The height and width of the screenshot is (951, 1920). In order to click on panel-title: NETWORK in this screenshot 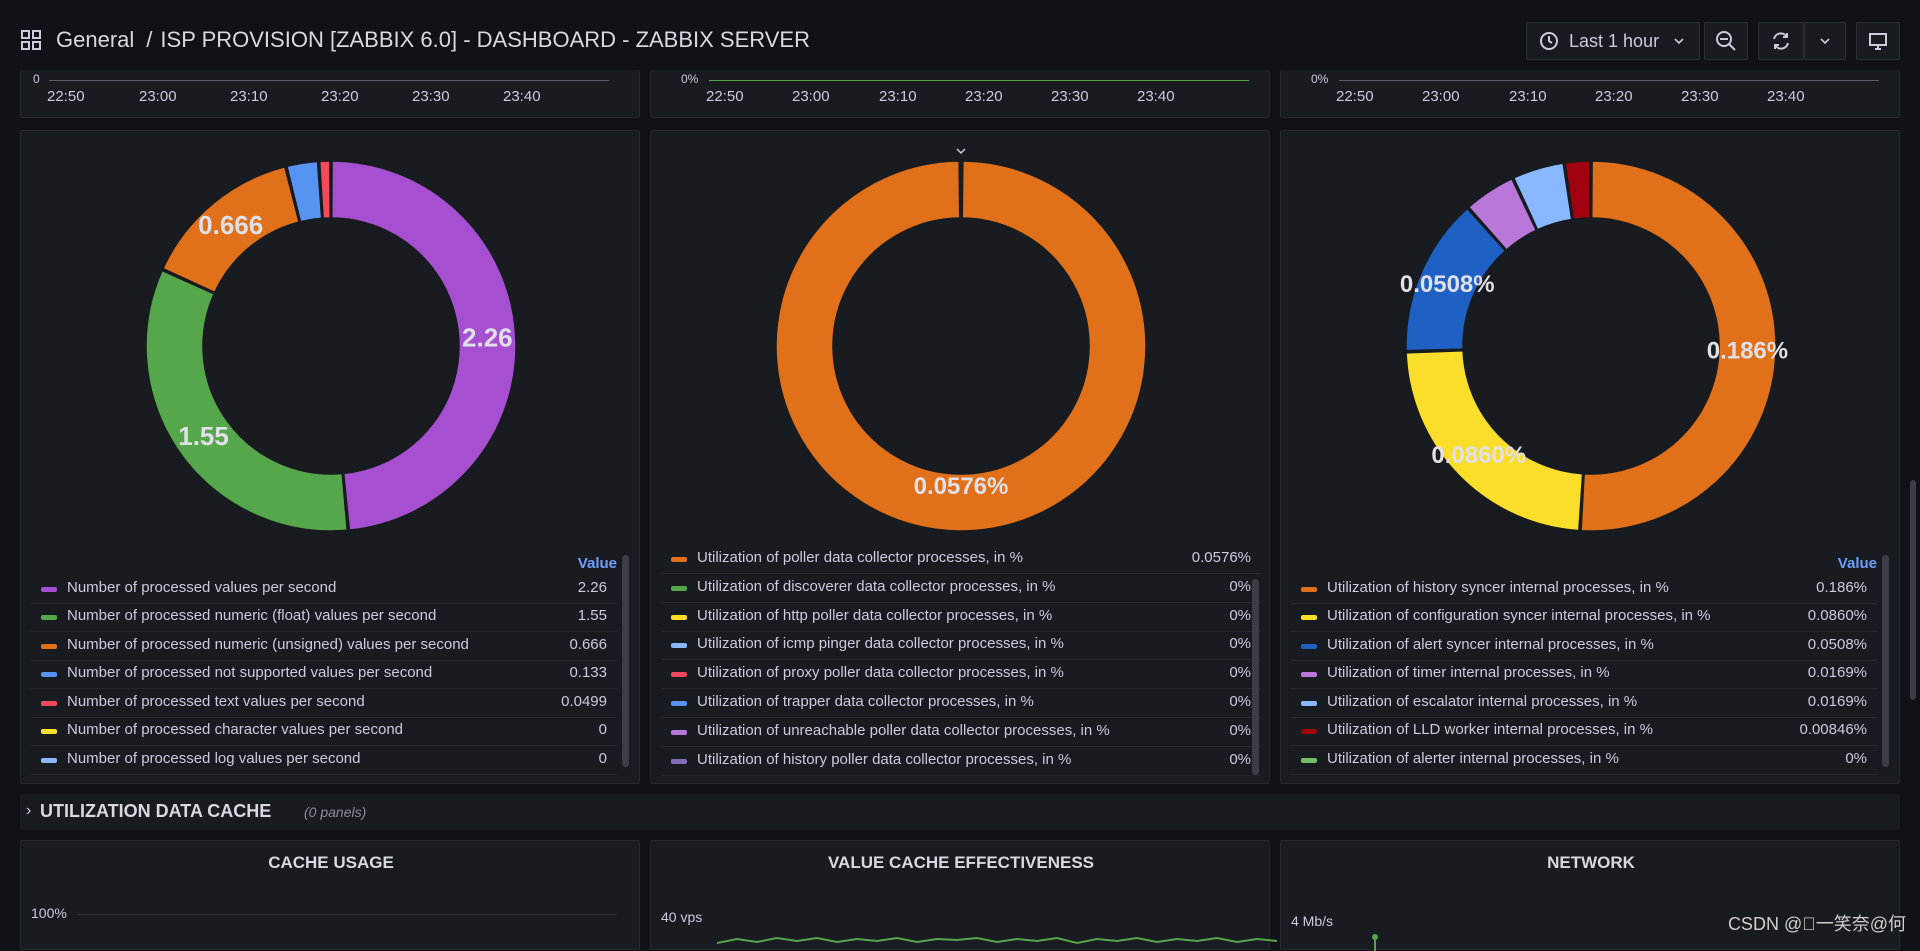, I will do `click(1591, 862)`.